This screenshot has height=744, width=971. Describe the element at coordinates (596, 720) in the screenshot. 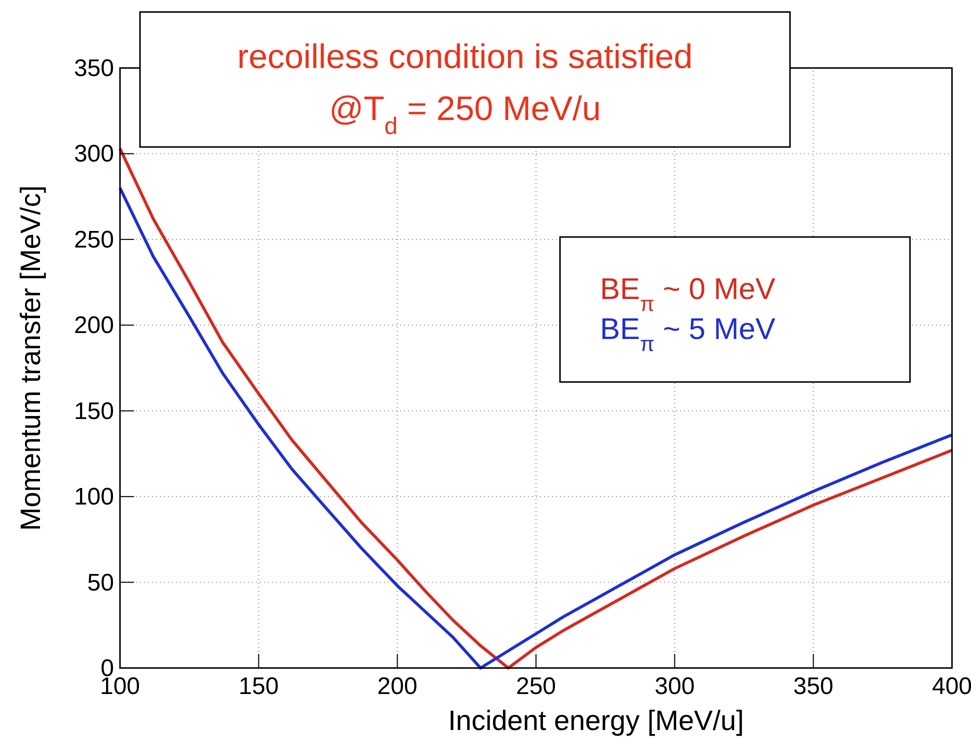

I see `x-axis-title: Incident energy [MeV/u]` at that location.